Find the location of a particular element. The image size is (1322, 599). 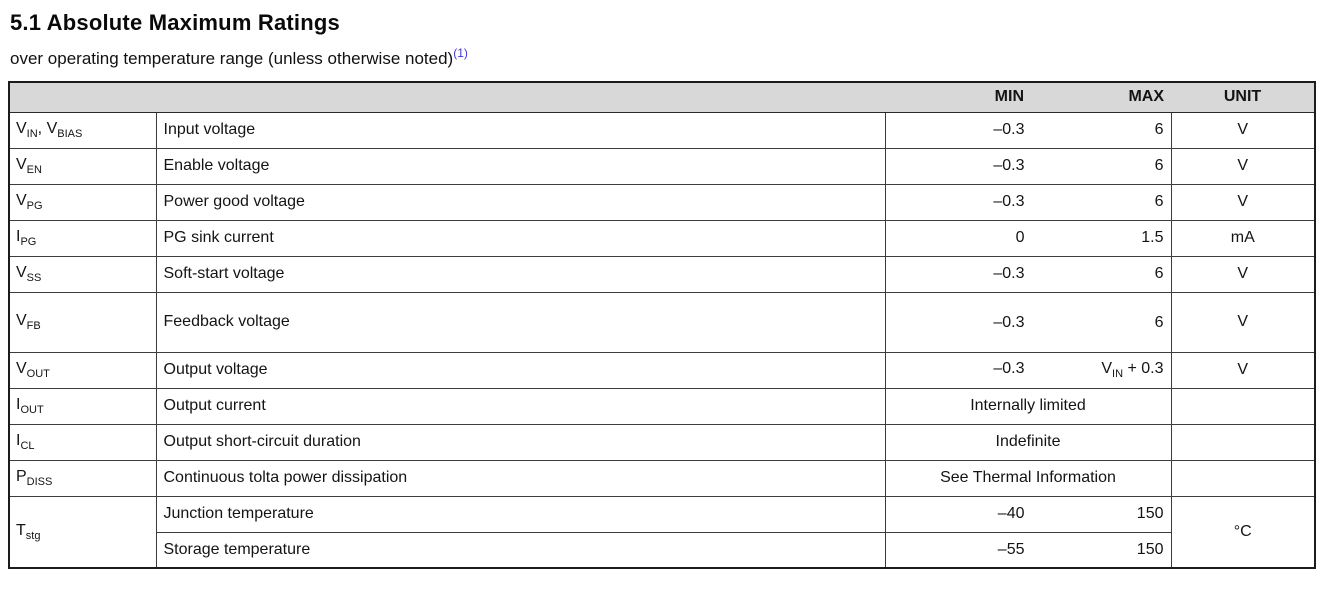

parameter-cell: Output voltage is located at coordinates (520, 370).